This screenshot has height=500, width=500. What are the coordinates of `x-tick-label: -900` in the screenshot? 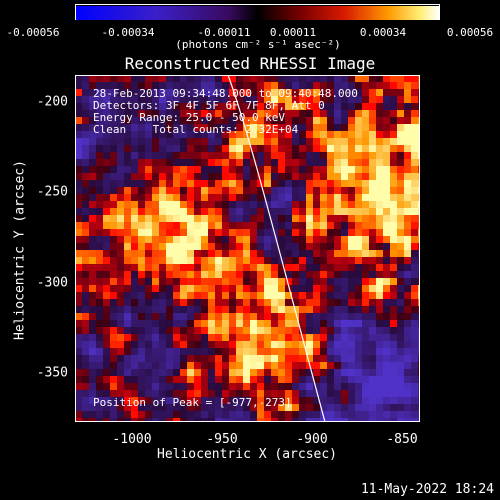 It's located at (312, 439).